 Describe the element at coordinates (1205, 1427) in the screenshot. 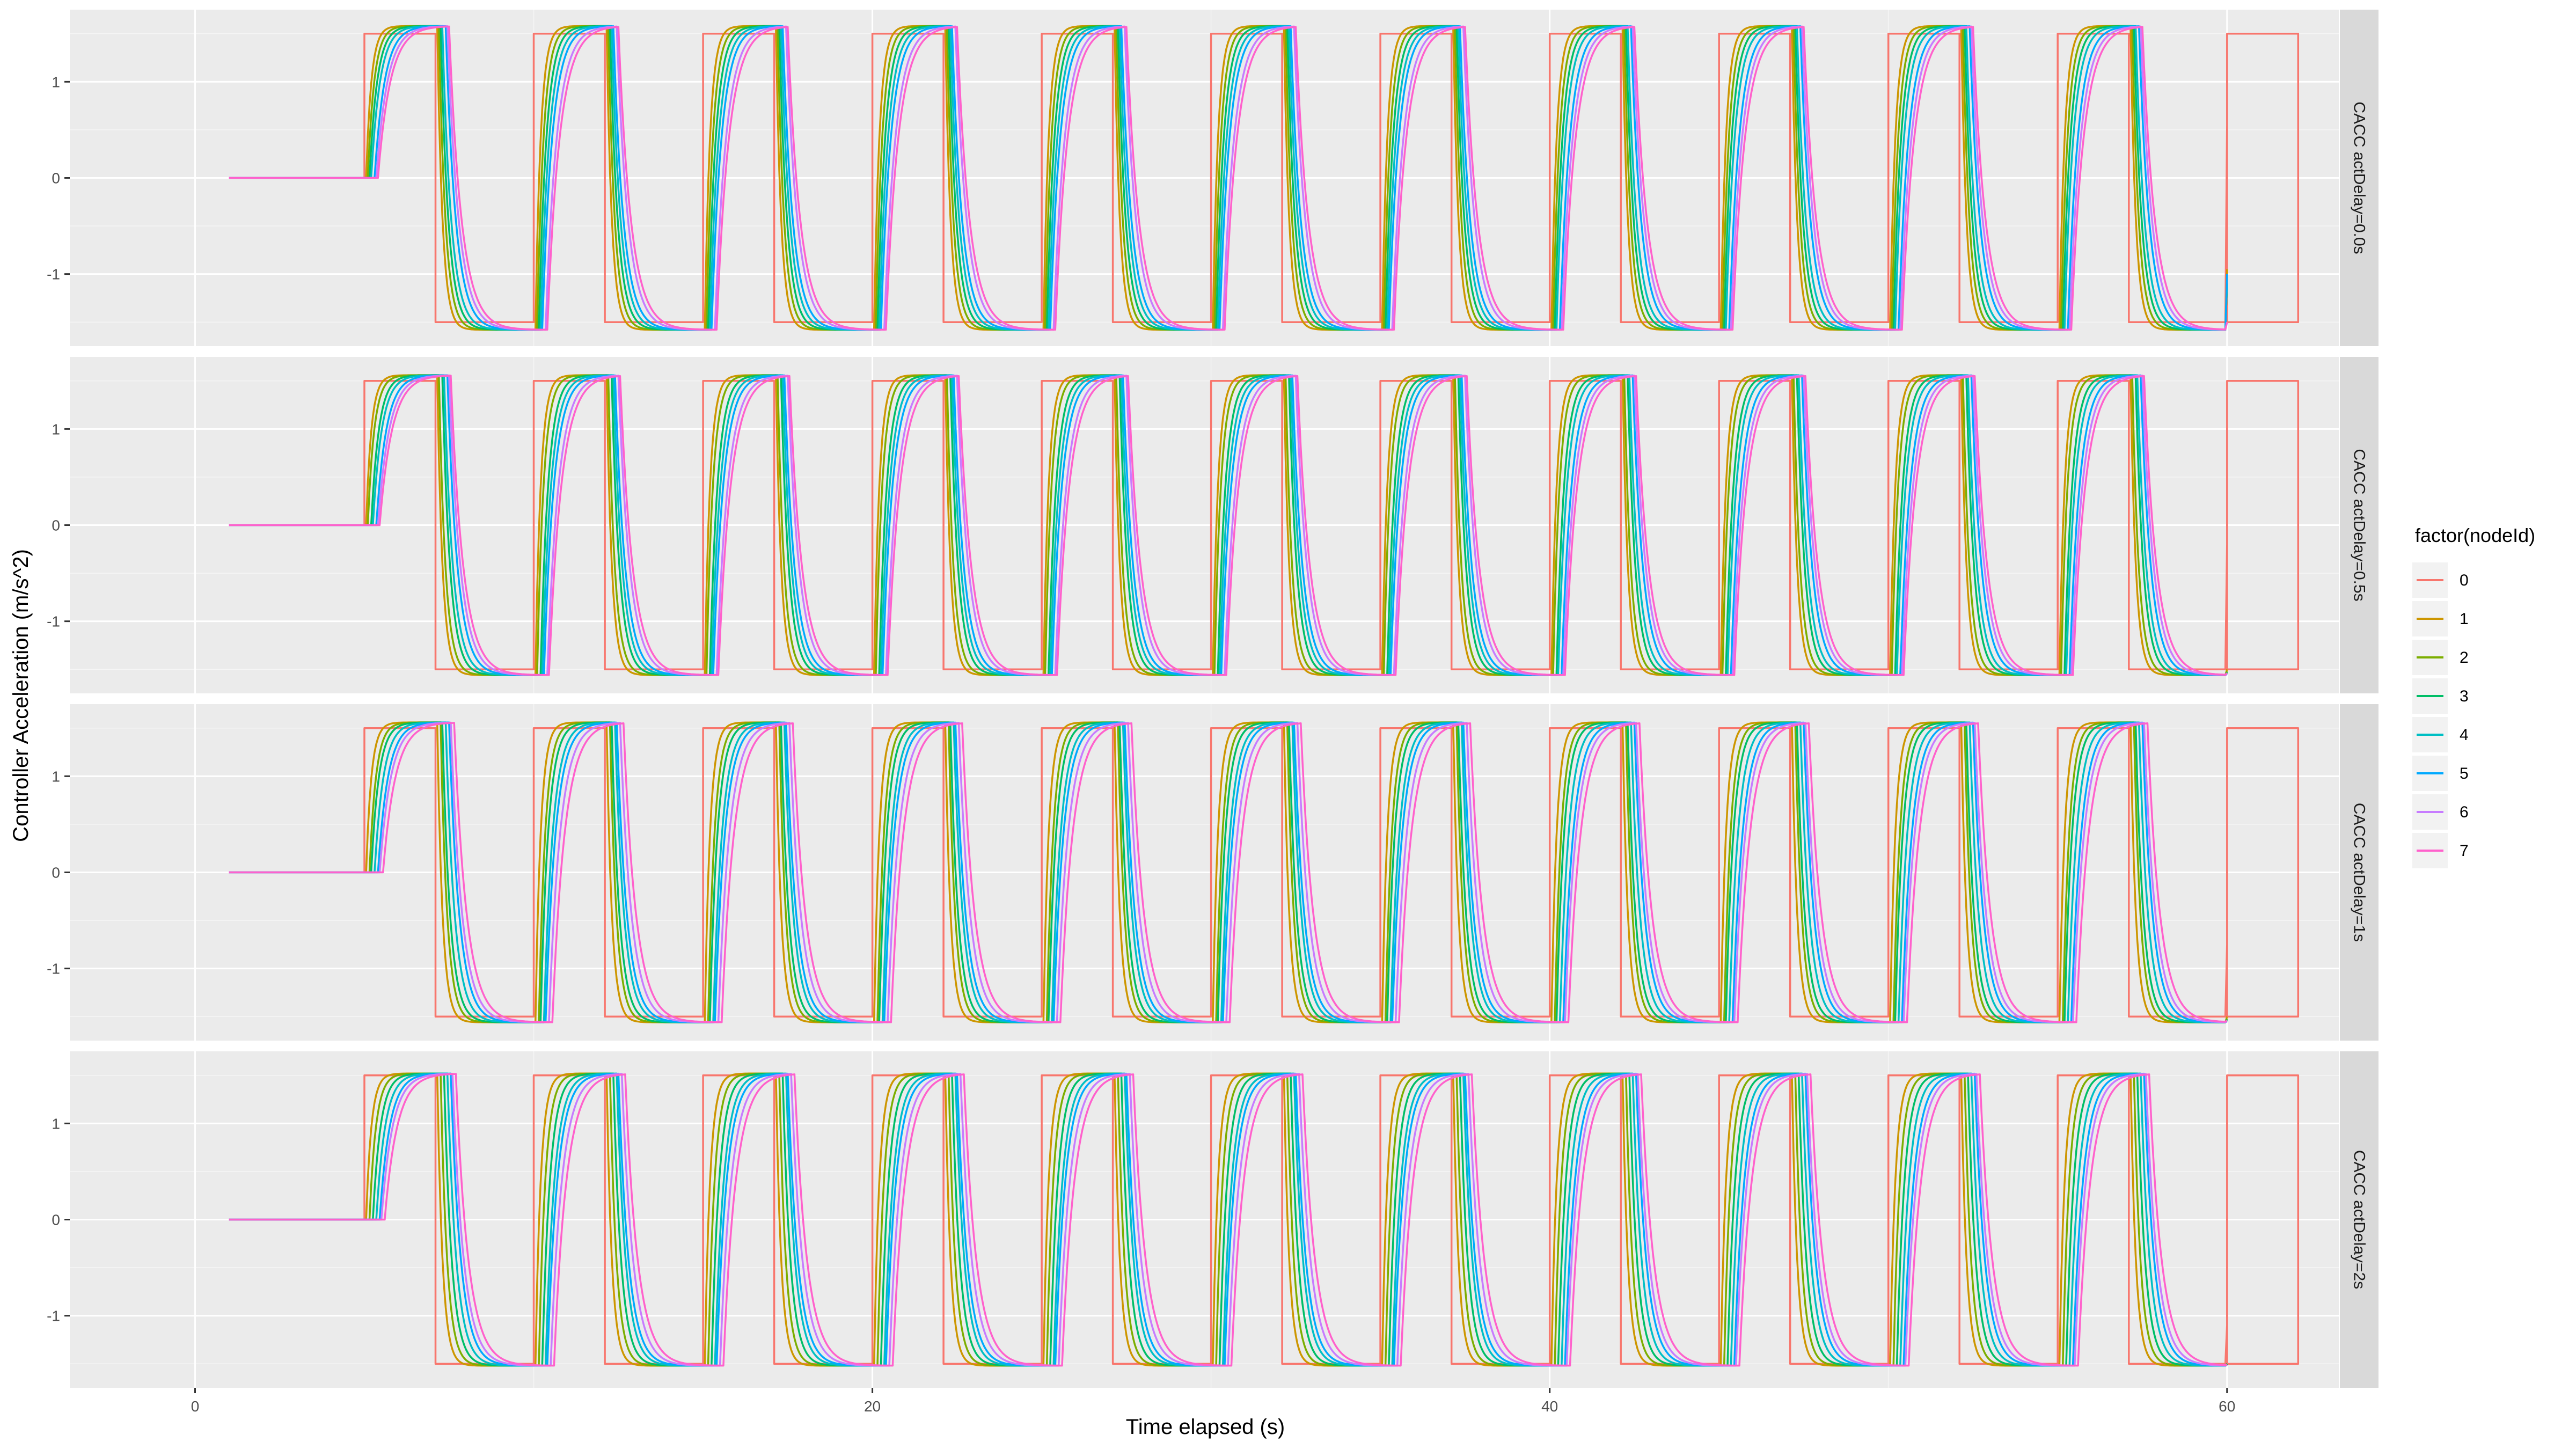

I see `x-axis-title: Time elapsed (s)` at that location.